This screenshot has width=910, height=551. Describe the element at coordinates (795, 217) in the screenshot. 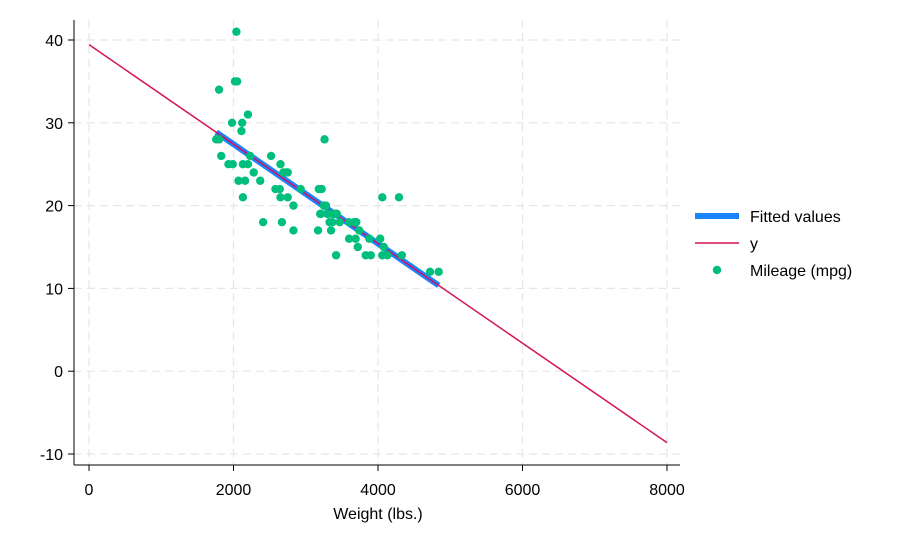

I see `legend-label: Fitted values` at that location.